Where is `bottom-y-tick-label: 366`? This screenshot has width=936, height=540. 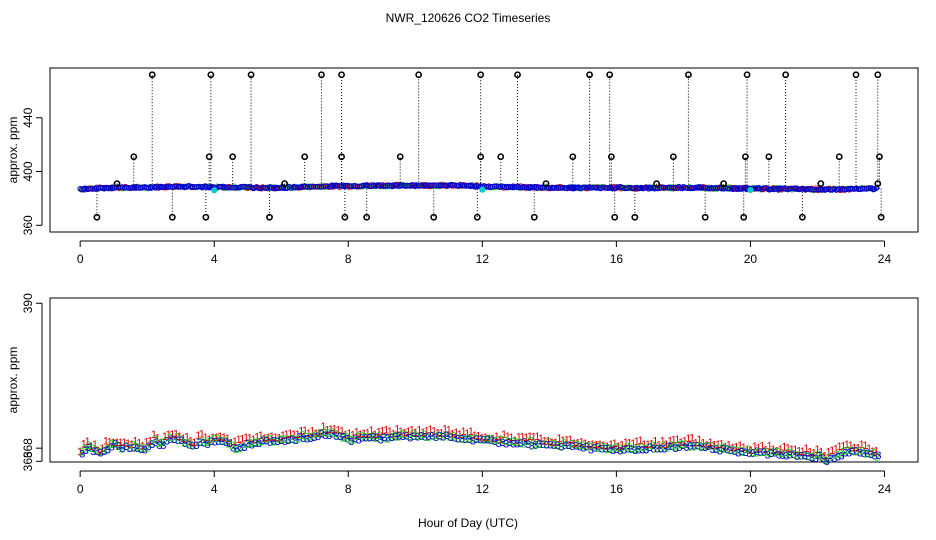 bottom-y-tick-label: 366 is located at coordinates (28, 461).